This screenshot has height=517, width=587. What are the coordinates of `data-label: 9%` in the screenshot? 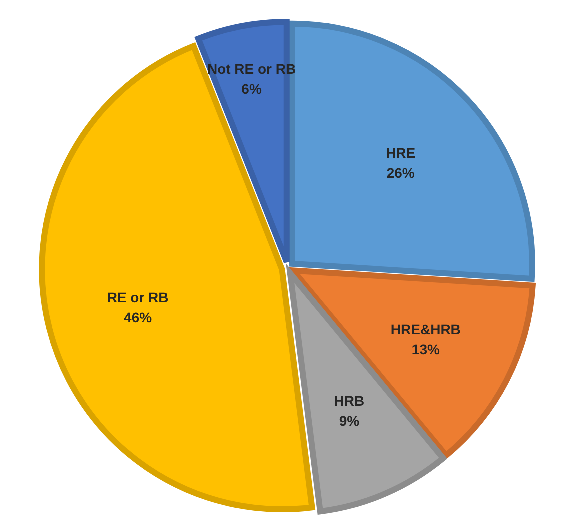 It's located at (349, 421).